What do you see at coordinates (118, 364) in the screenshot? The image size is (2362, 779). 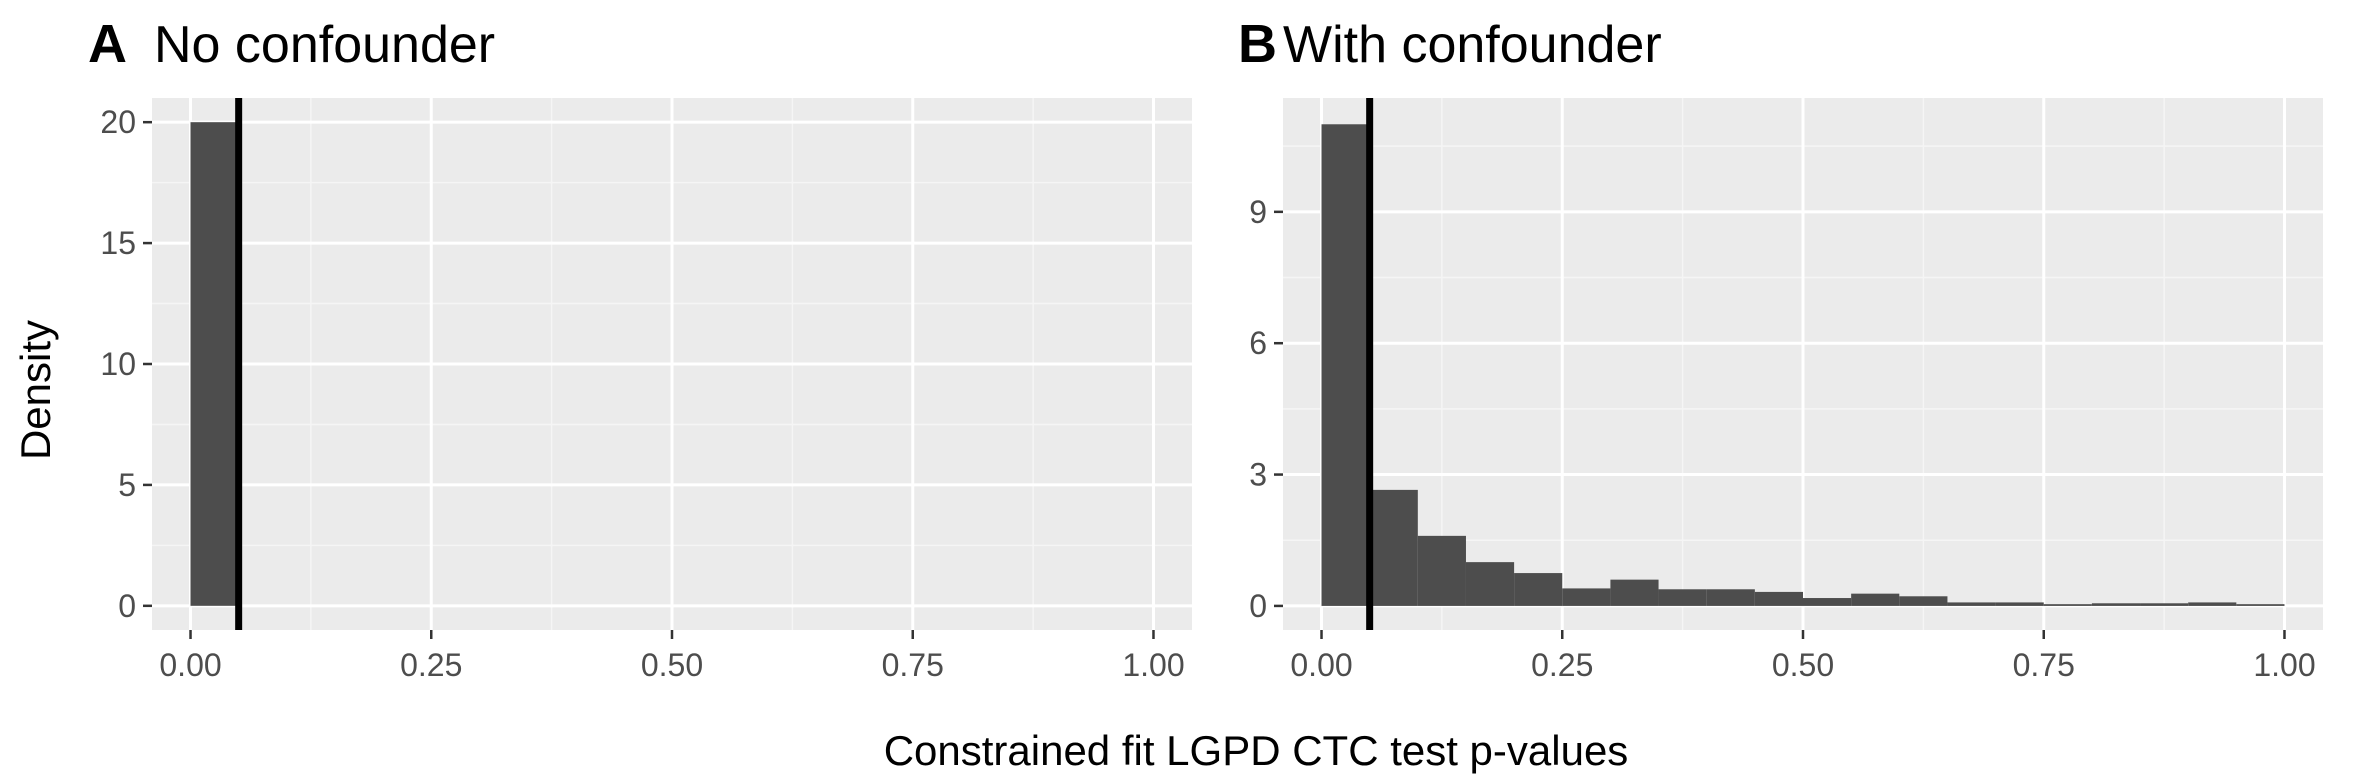 I see `y-tick-label: 10` at bounding box center [118, 364].